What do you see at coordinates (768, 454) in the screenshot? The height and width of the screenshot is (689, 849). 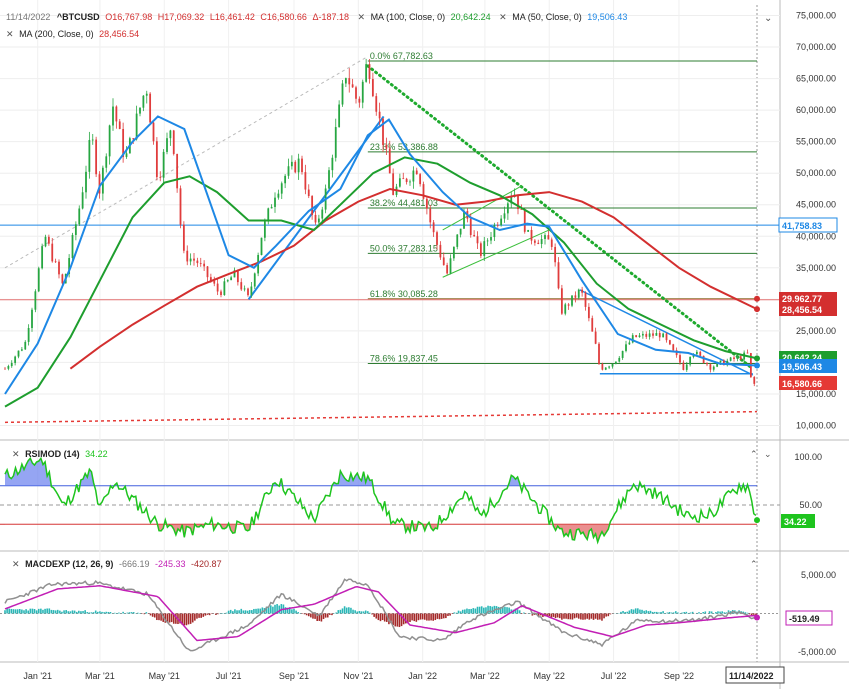 I see `rsi-chevron-down-icon: ⌄` at bounding box center [768, 454].